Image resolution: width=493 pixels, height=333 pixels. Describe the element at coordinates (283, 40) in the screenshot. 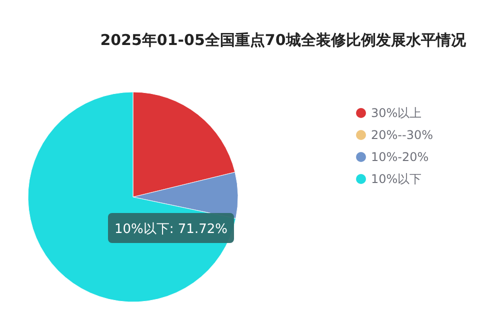

I see `chart-title: 2025年01-05全国重点70城全装修比例发展水平情况` at that location.